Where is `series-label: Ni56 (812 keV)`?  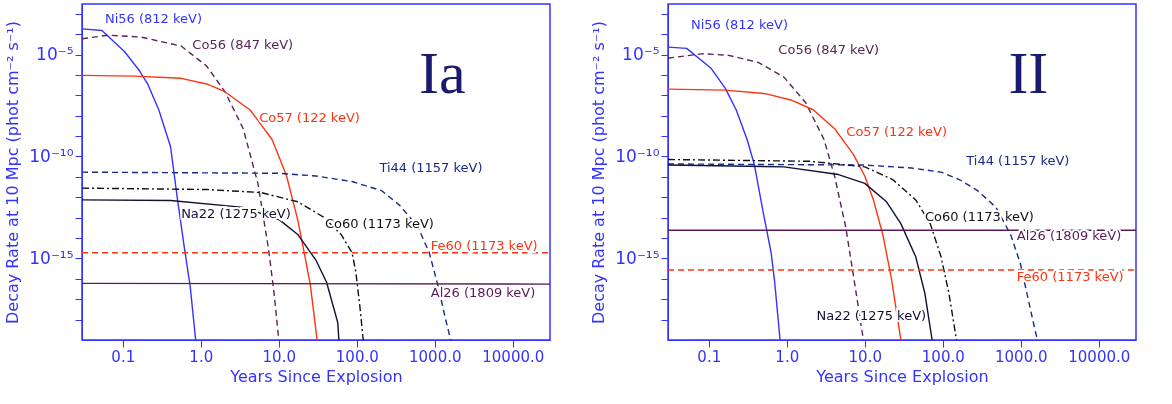
series-label: Ni56 (812 keV) is located at coordinates (739, 24).